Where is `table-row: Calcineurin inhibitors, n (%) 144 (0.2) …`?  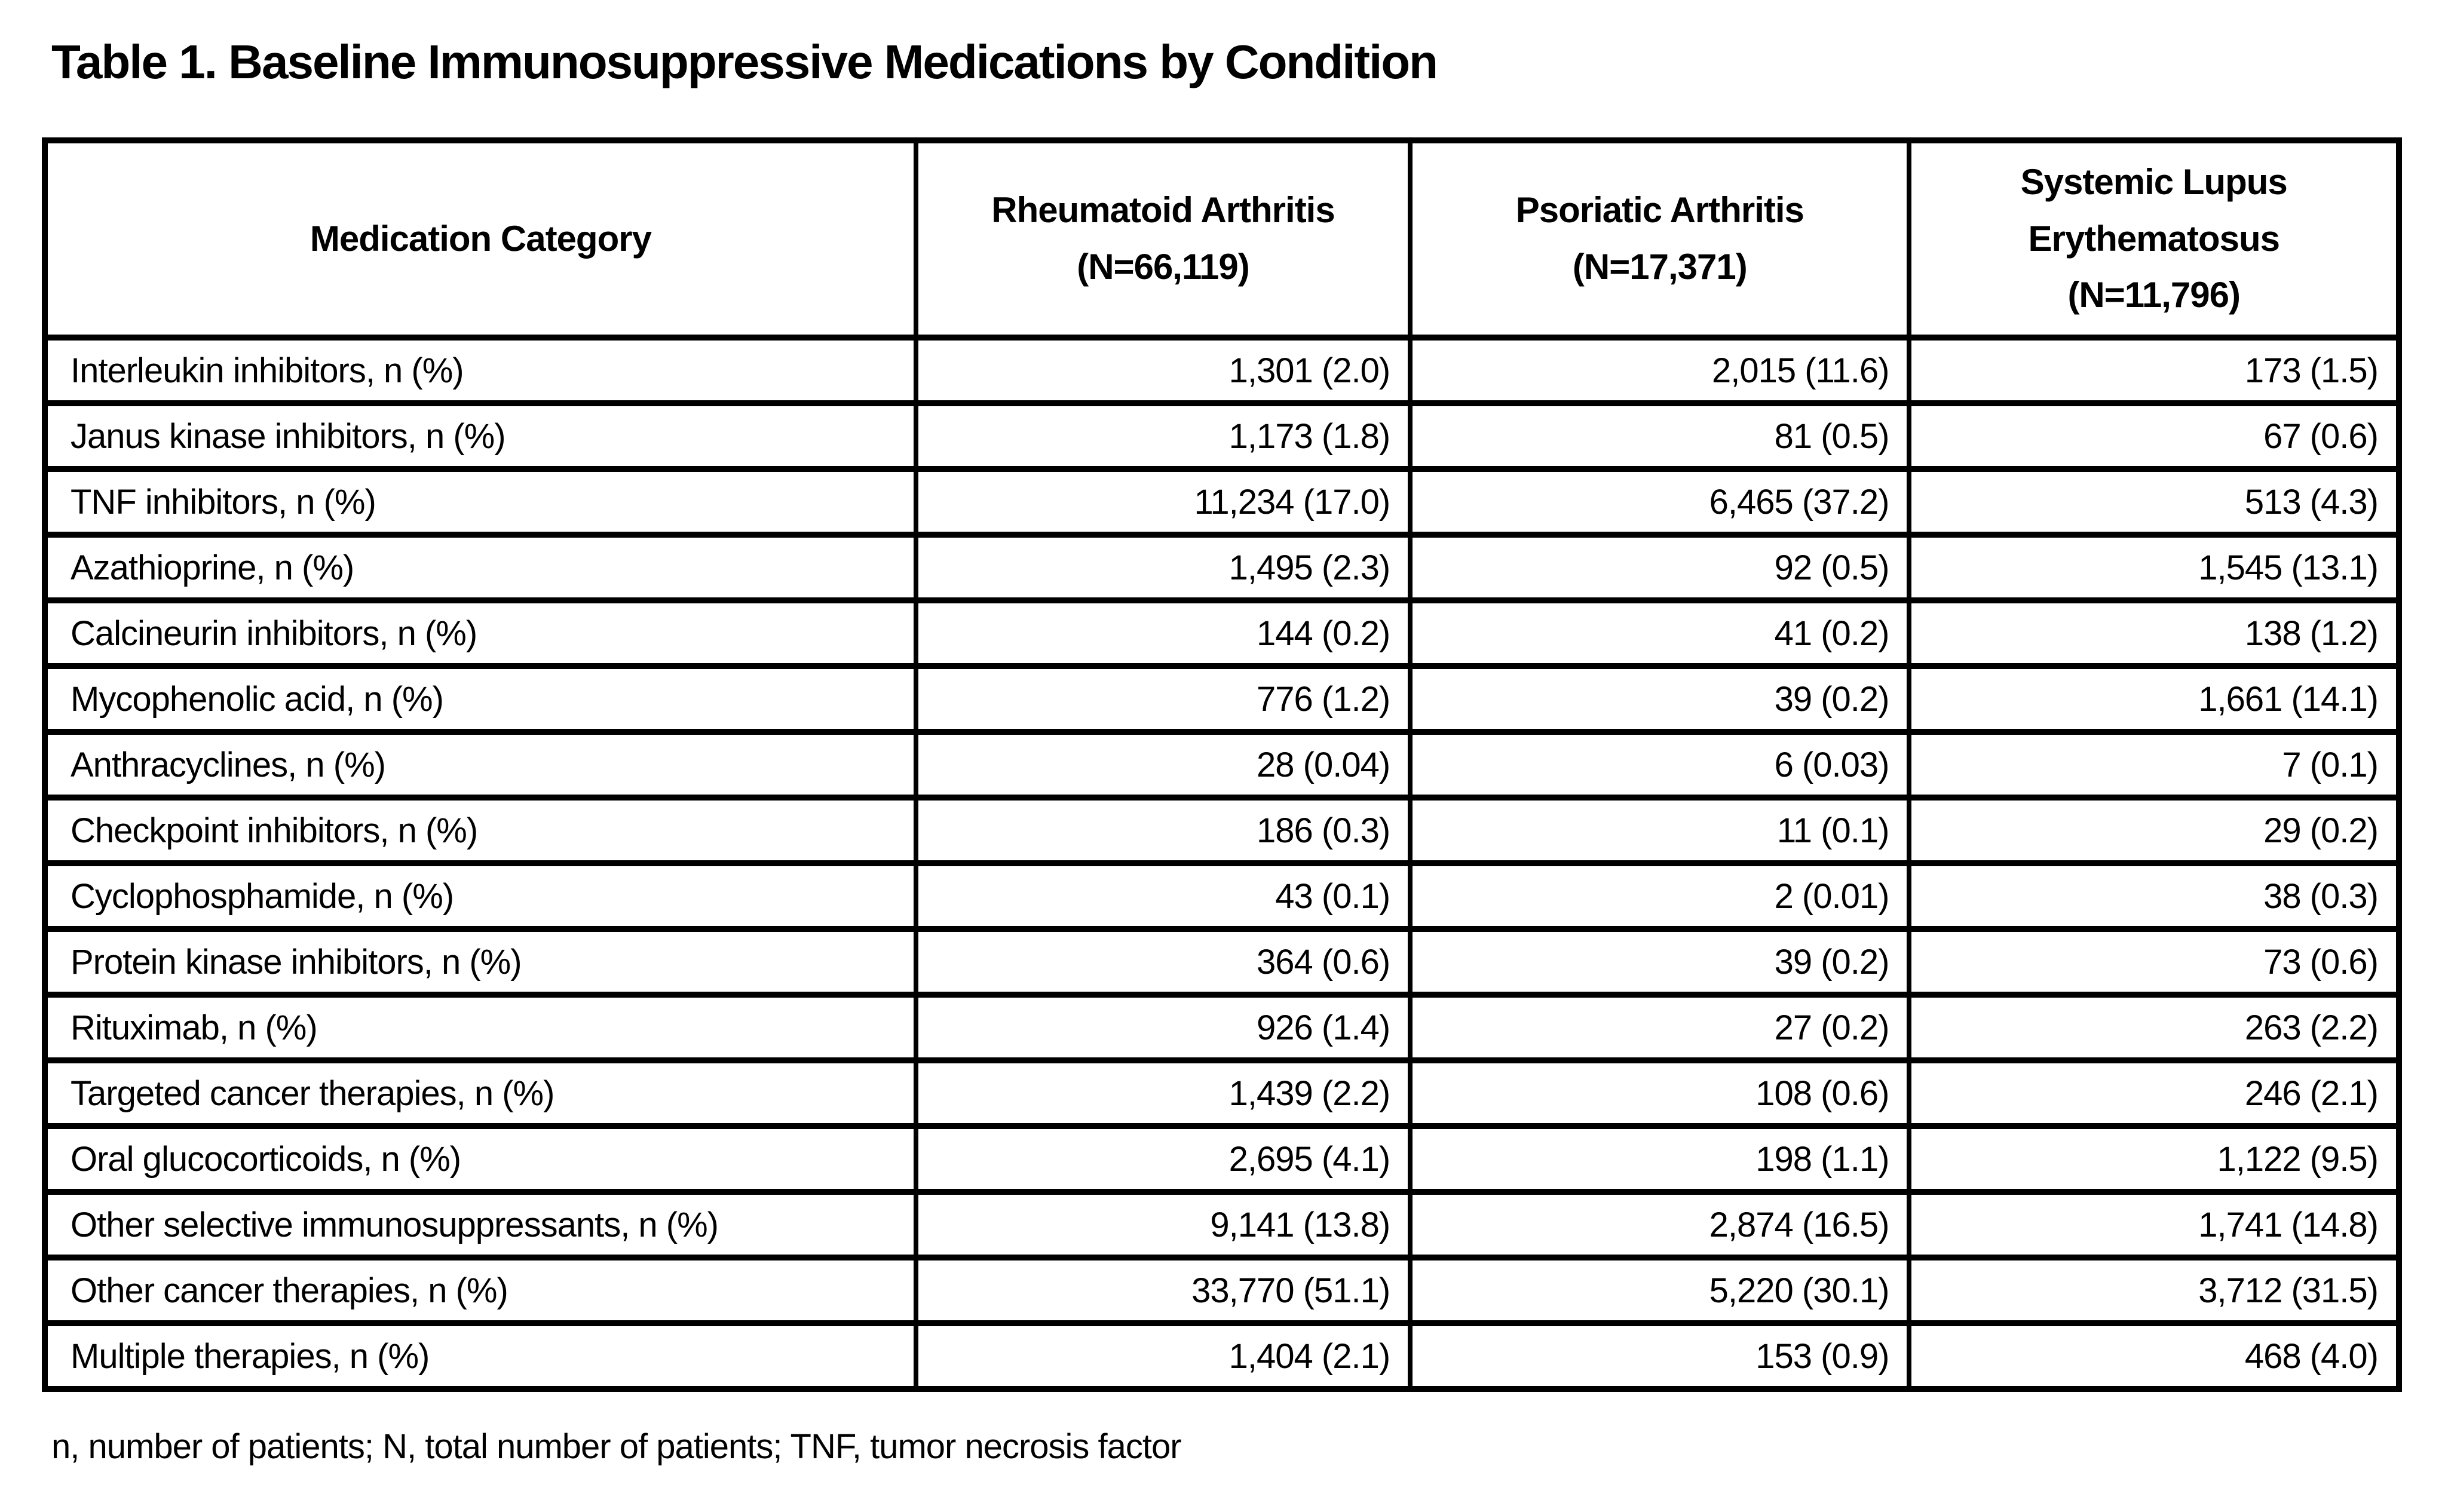 table-row: Calcineurin inhibitors, n (%) 144 (0.2) … is located at coordinates (1222, 633).